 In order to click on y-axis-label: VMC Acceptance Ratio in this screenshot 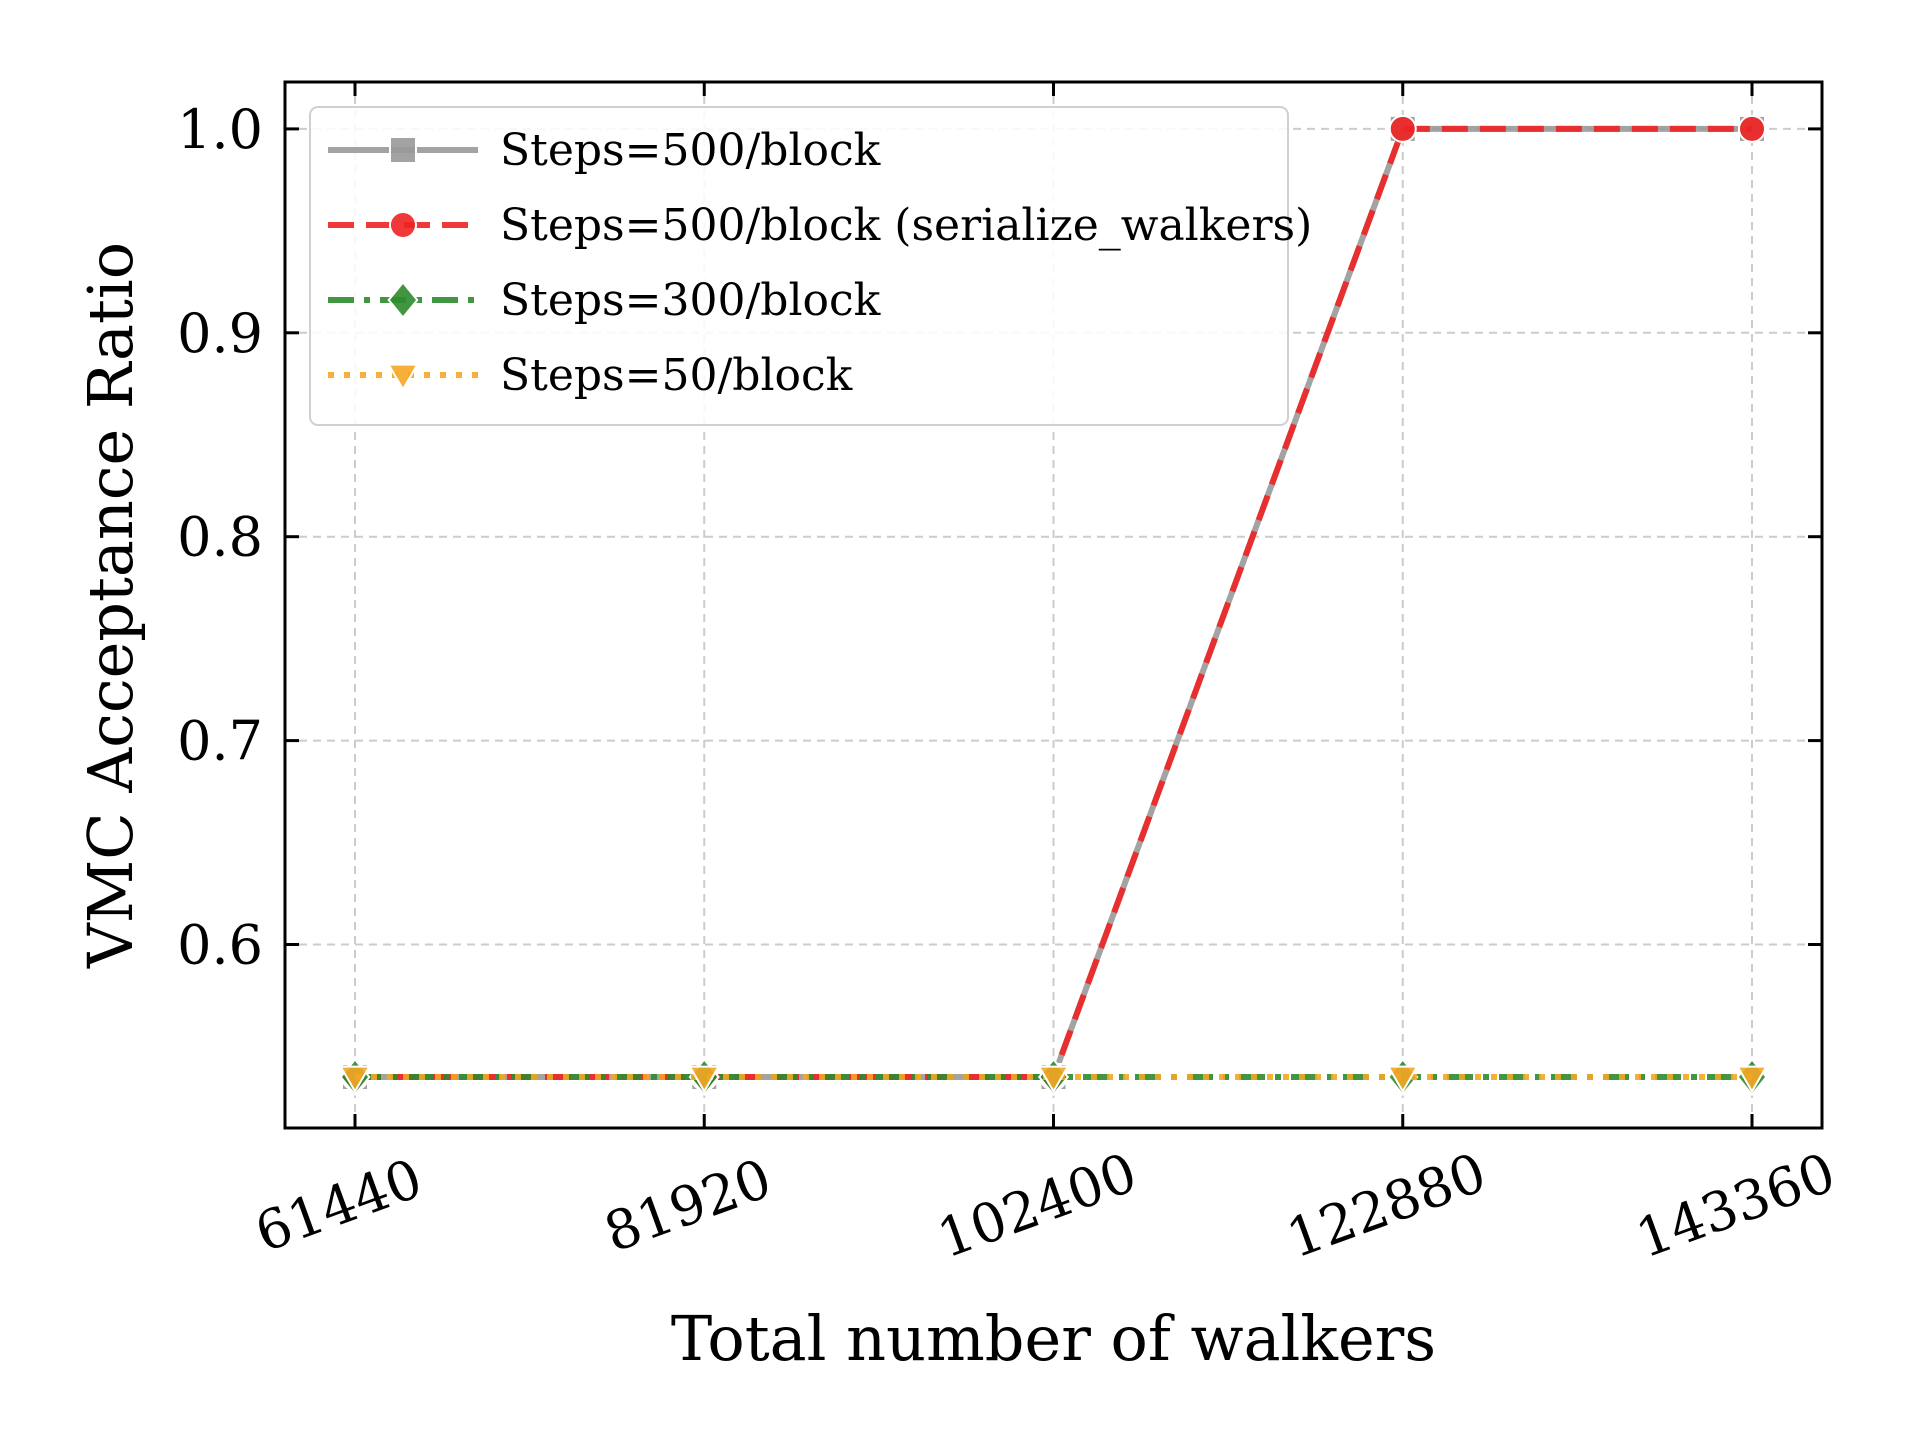, I will do `click(110, 605)`.